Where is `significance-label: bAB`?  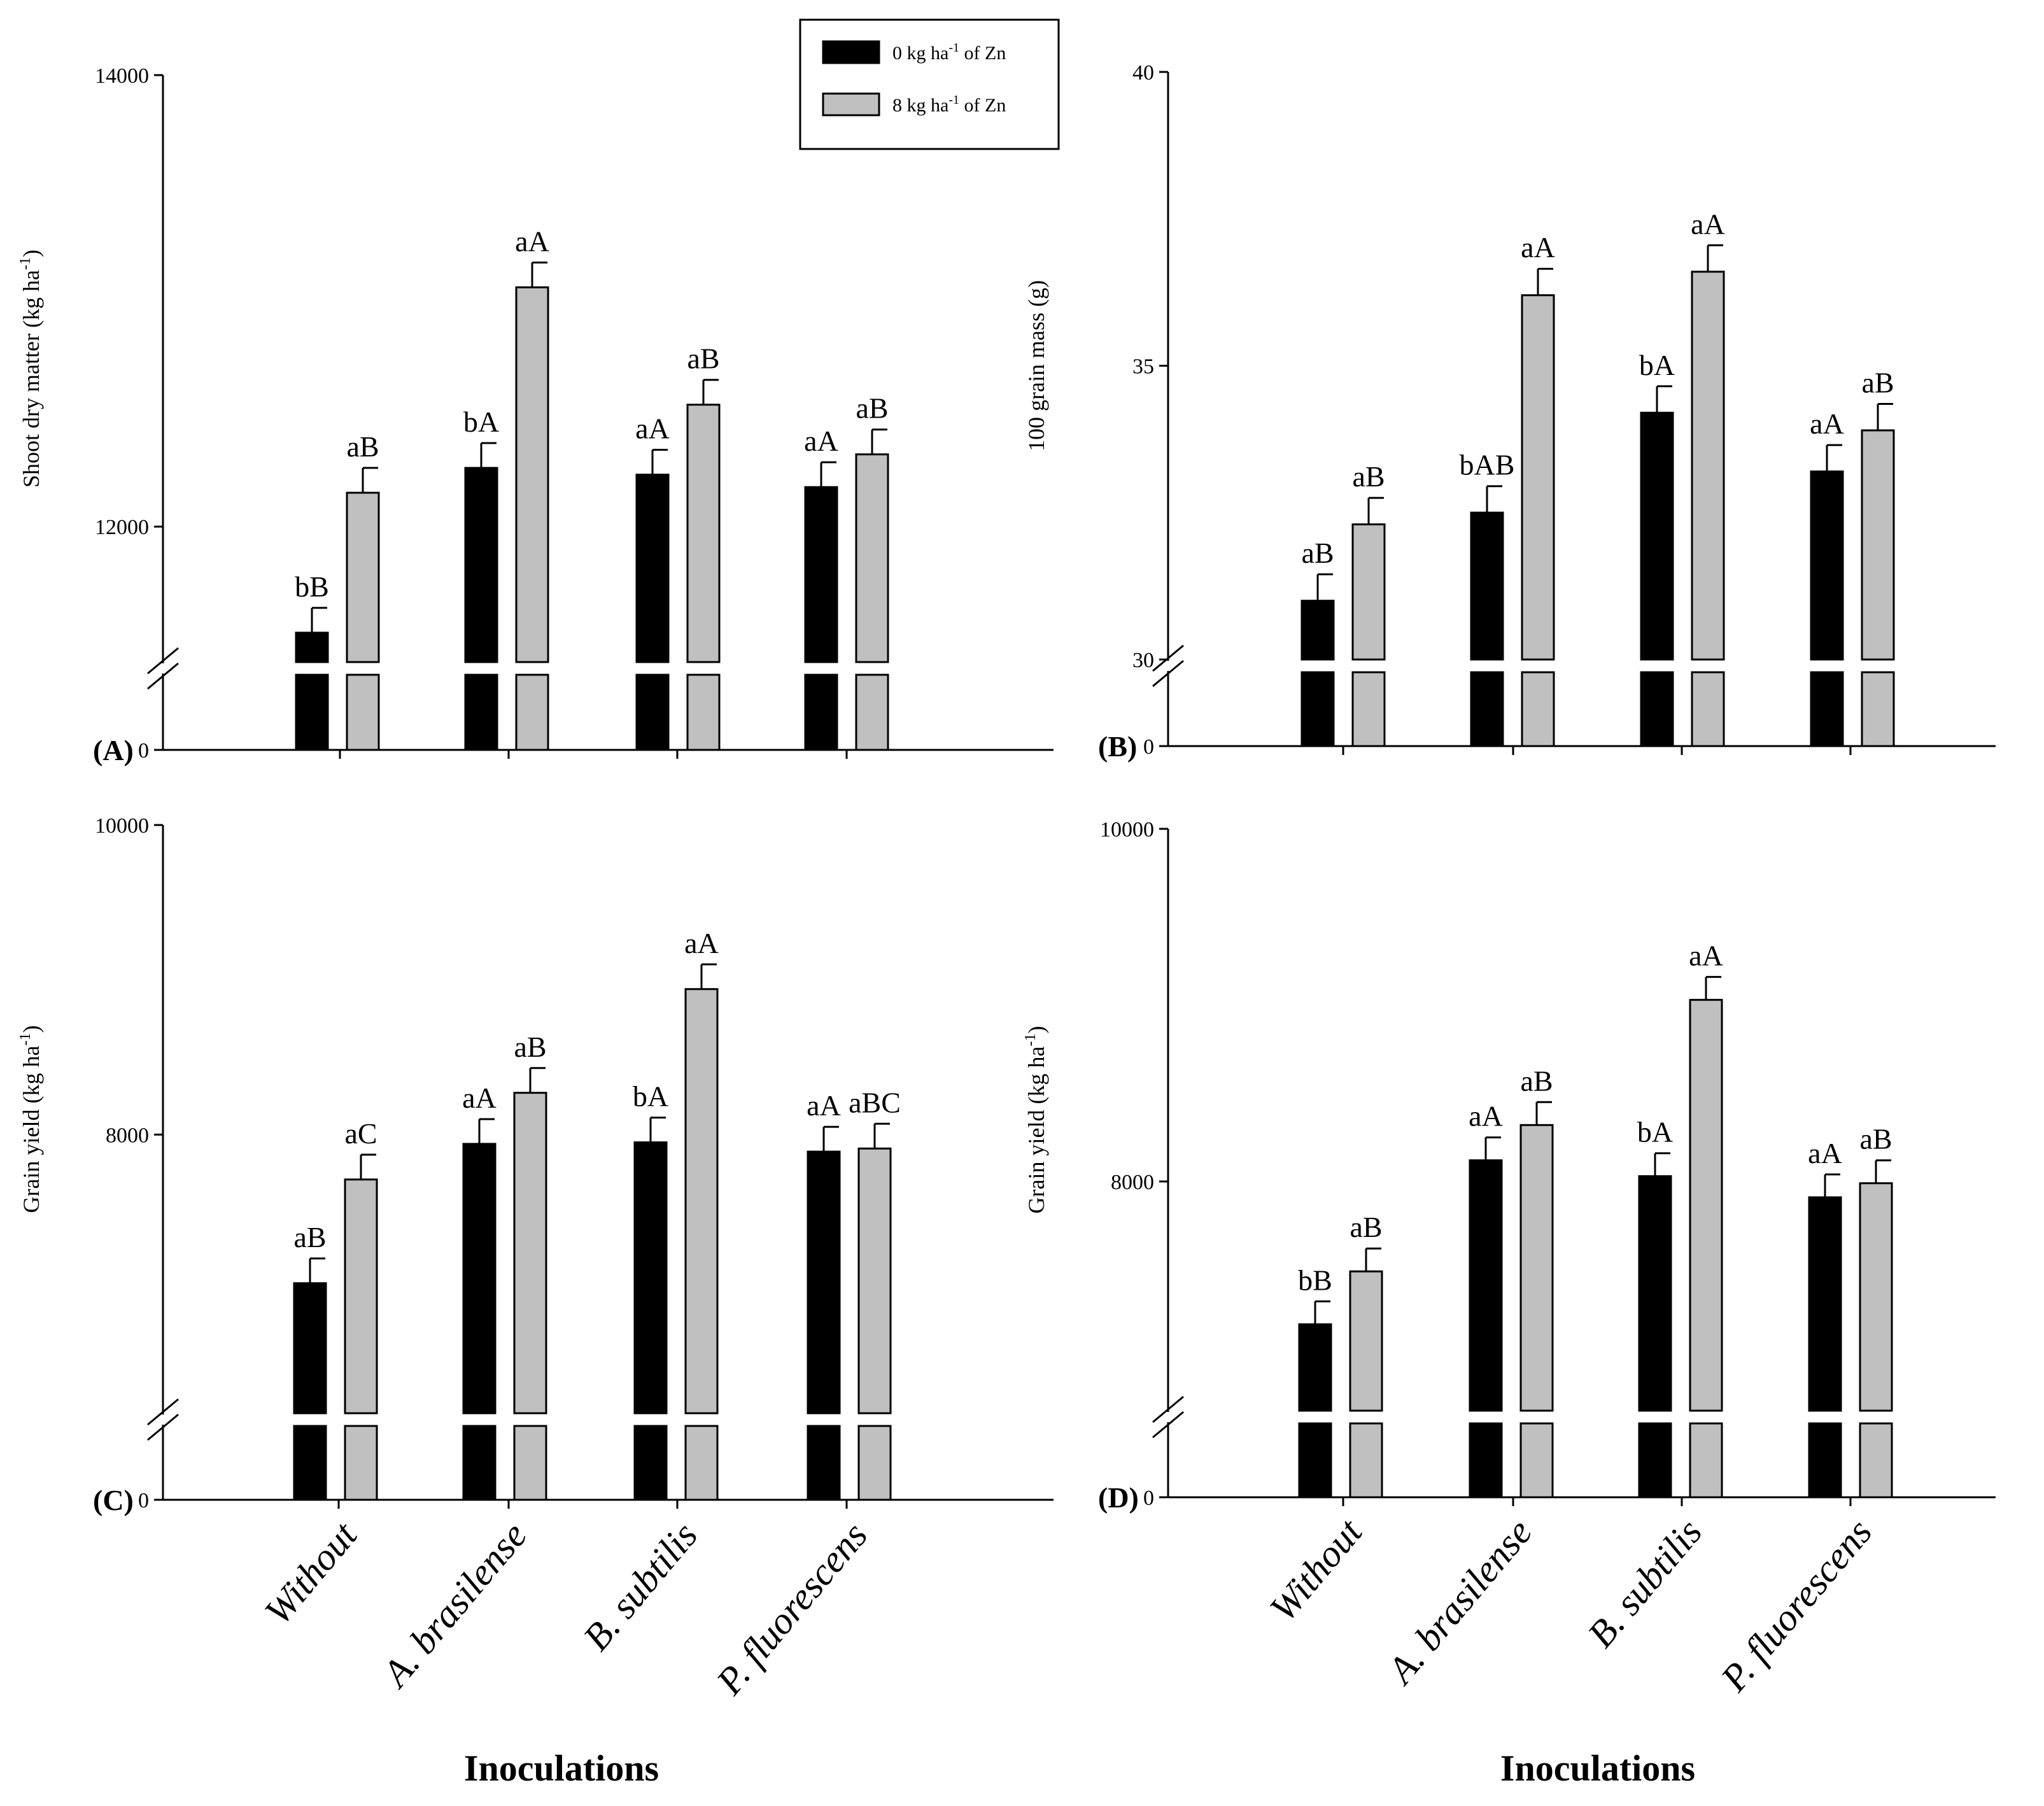
significance-label: bAB is located at coordinates (1488, 465).